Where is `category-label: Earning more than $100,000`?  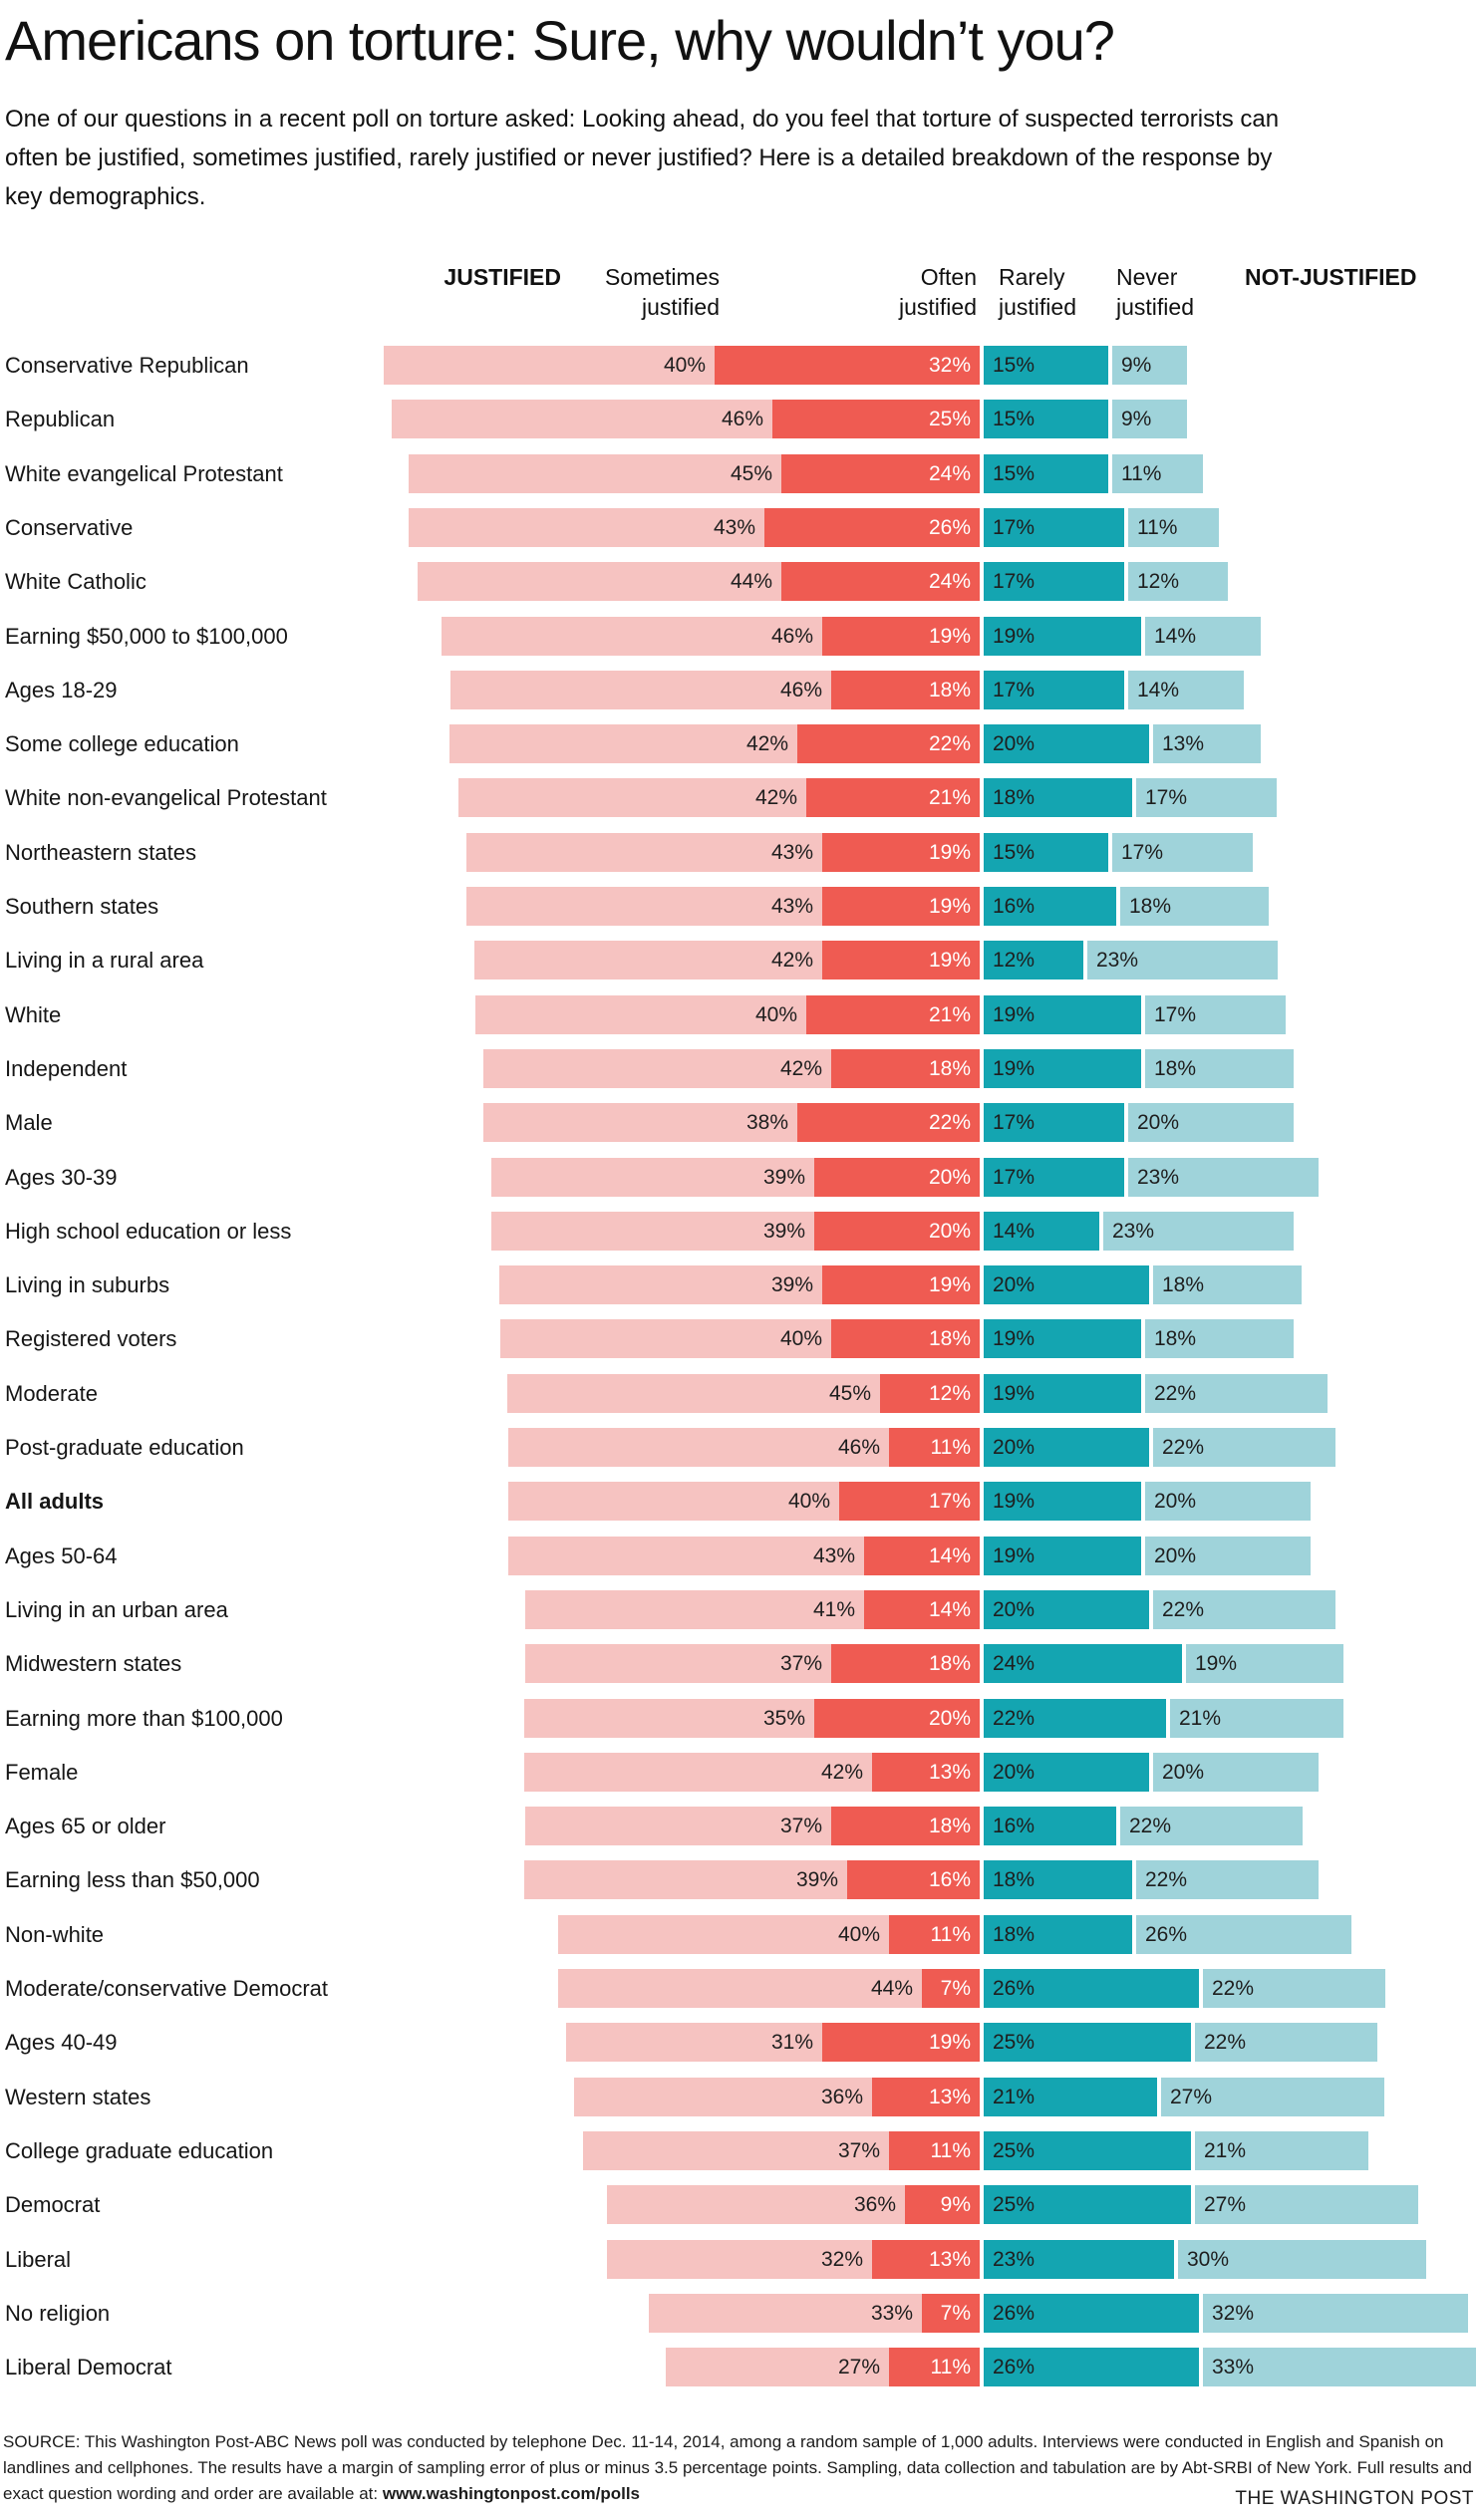
category-label: Earning more than $100,000 is located at coordinates (144, 1718).